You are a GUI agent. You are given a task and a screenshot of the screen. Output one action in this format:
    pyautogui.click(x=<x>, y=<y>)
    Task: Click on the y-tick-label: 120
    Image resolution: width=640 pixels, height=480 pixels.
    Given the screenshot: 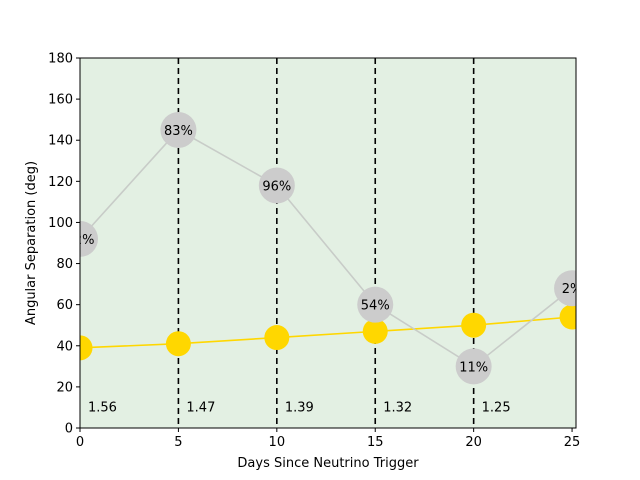 What is the action you would take?
    pyautogui.click(x=60, y=182)
    